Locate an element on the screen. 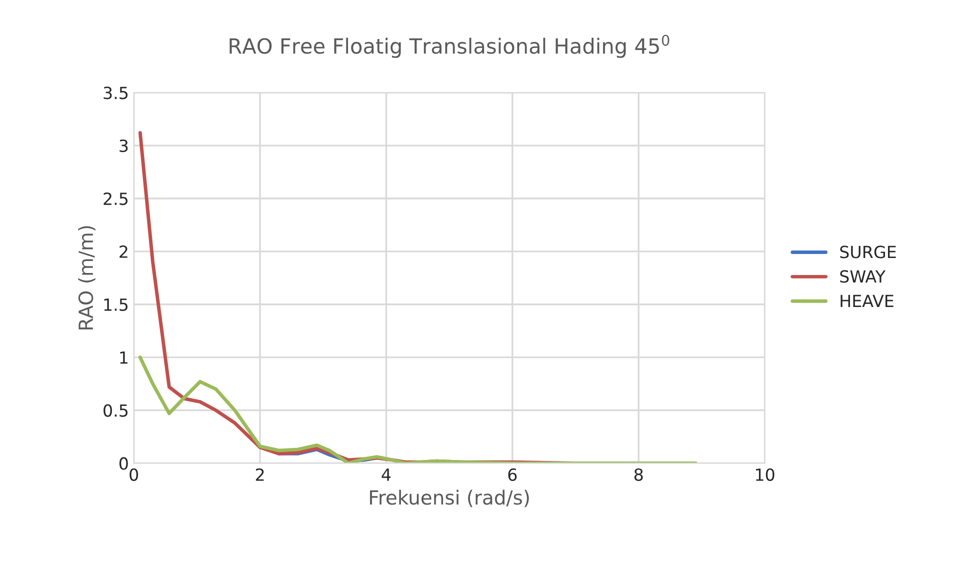  x-tick-label: 6 is located at coordinates (512, 474).